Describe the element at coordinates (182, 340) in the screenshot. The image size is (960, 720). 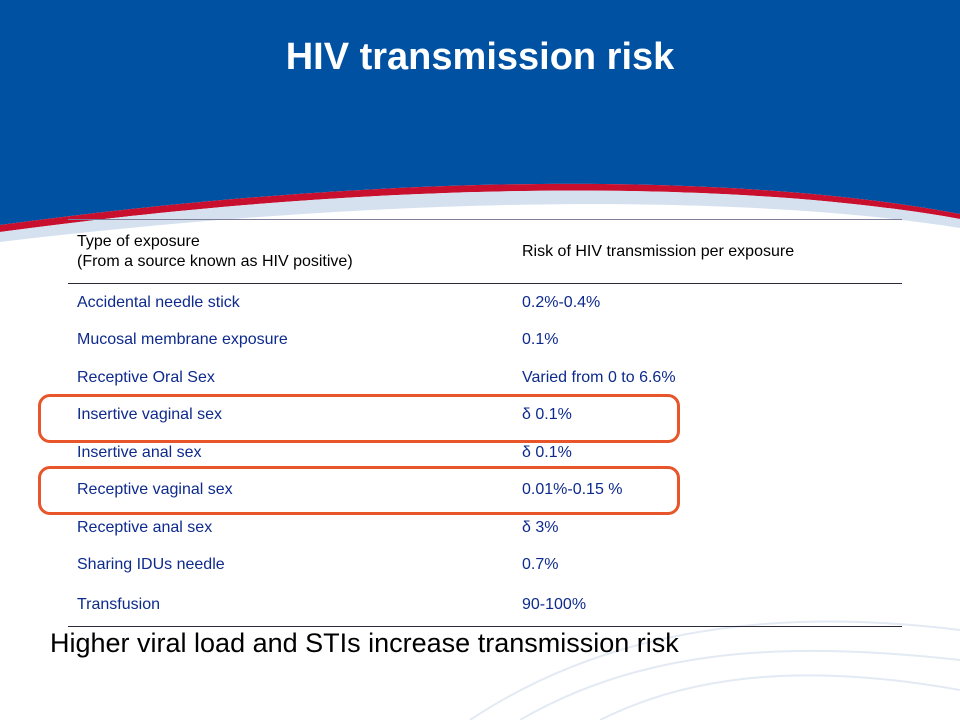
I see `exposure-cell: Mucosal membrane exposure` at that location.